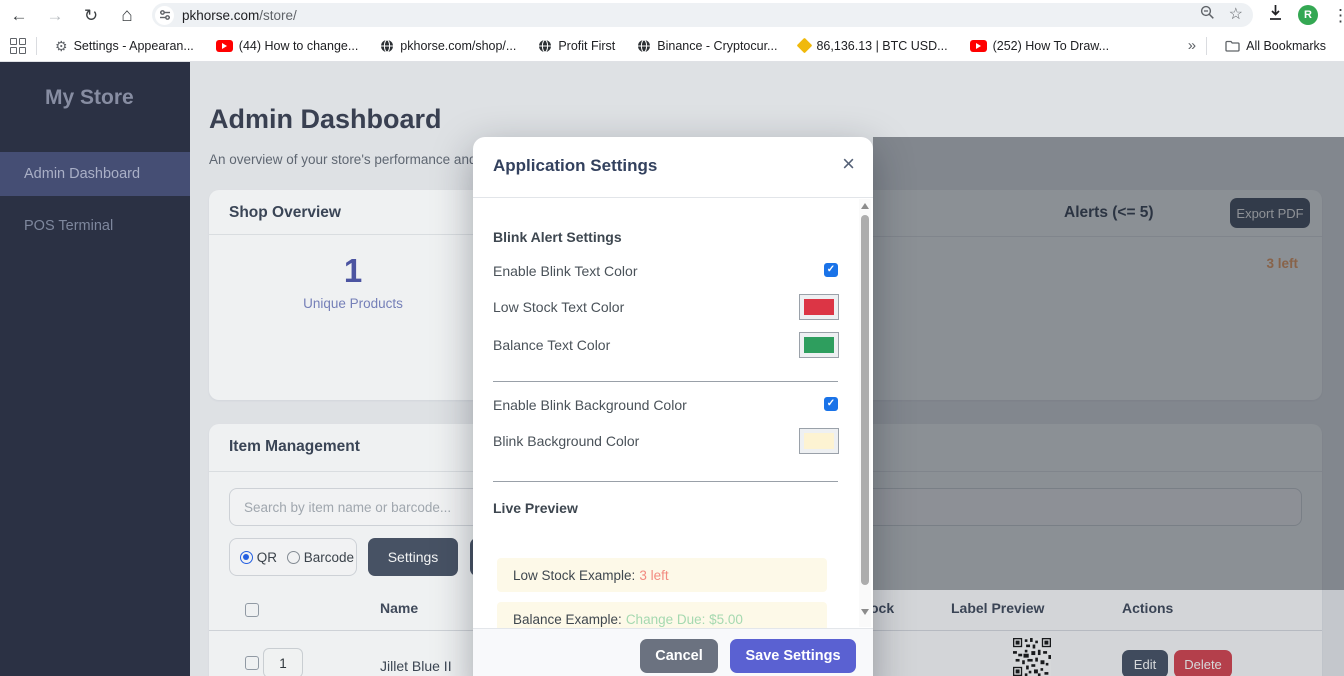 This screenshot has height=676, width=1344. I want to click on row-checkbox, so click(252, 663).